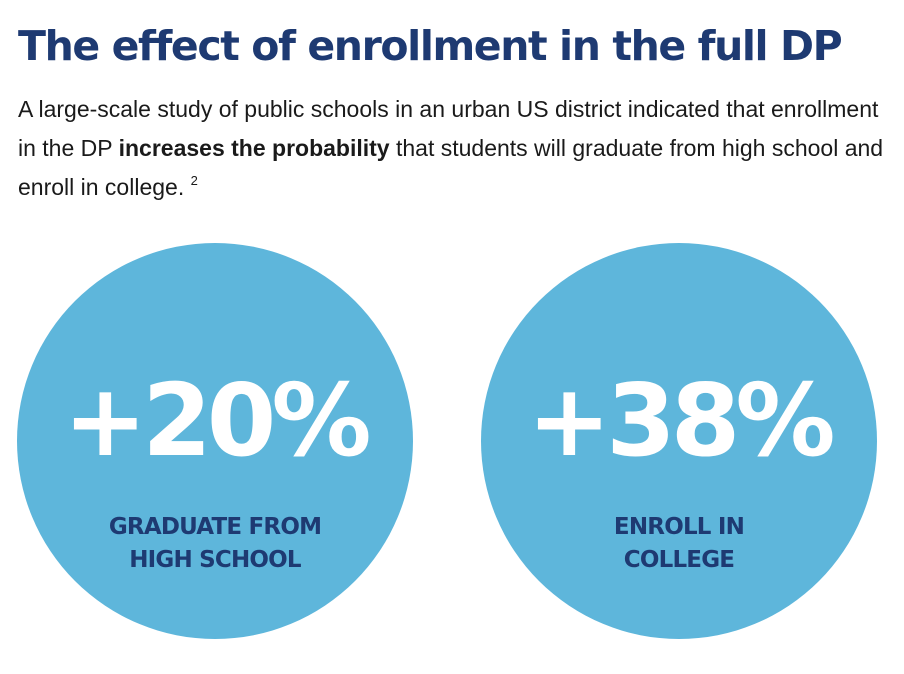 Image resolution: width=904 pixels, height=674 pixels. Describe the element at coordinates (430, 46) in the screenshot. I see `page-title: The effect of enrollment in the full DP` at that location.